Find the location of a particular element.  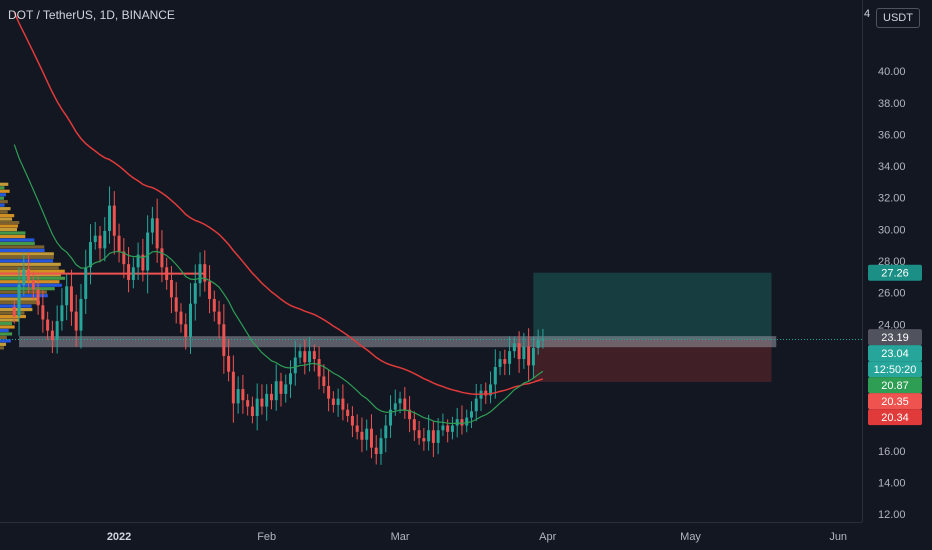

price-label: 20.34 is located at coordinates (895, 417).